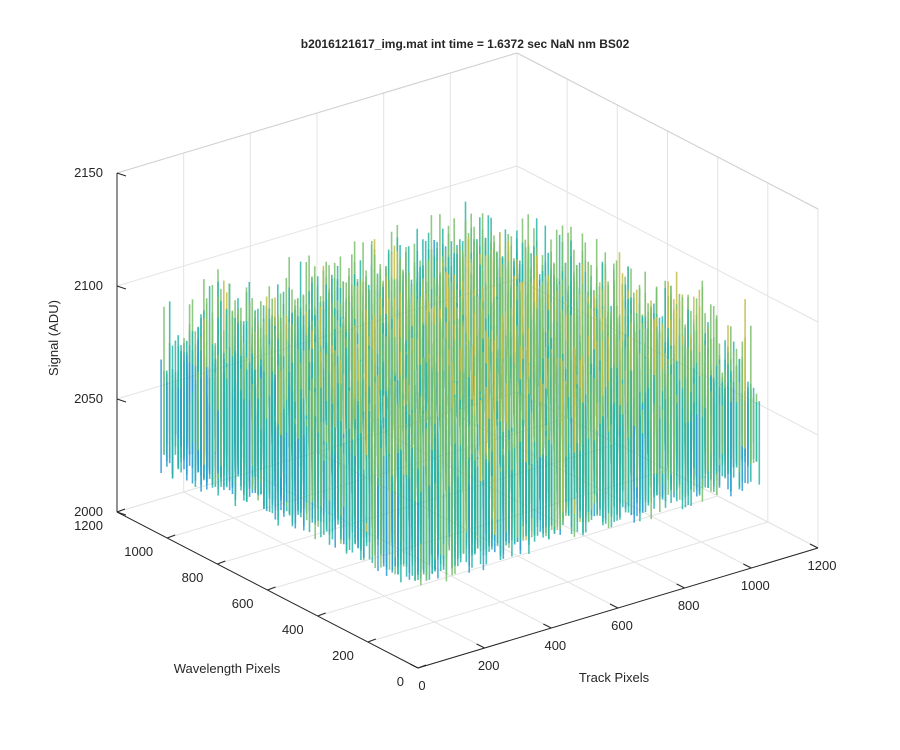 The height and width of the screenshot is (750, 900). I want to click on side-wall-grid-line, so click(667, 244).